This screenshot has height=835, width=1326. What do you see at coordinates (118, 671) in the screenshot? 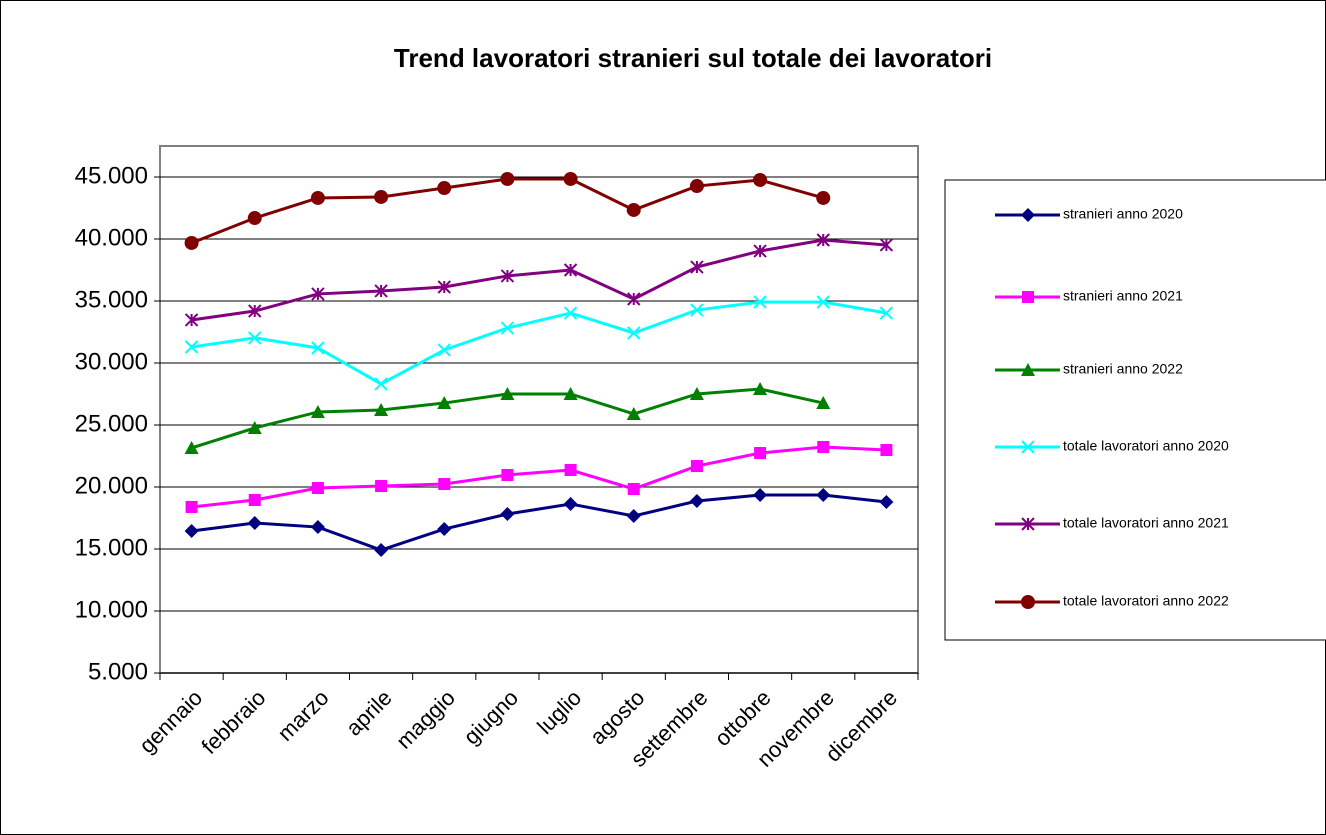
I see `y-tick-label: 5.000` at bounding box center [118, 671].